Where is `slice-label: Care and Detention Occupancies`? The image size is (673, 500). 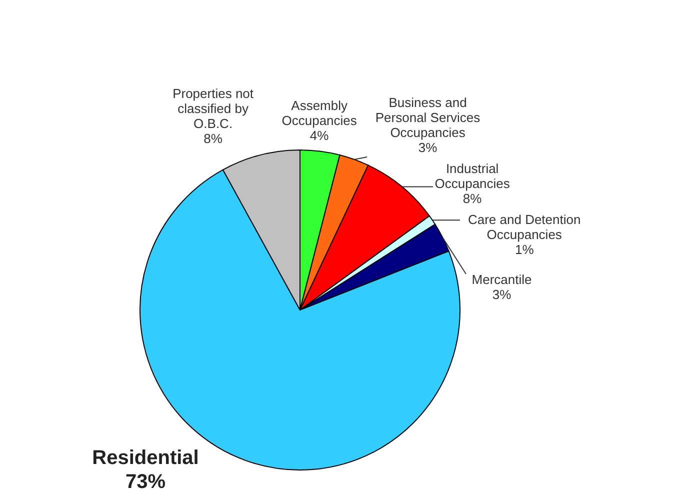 slice-label: Care and Detention Occupancies is located at coordinates (524, 227).